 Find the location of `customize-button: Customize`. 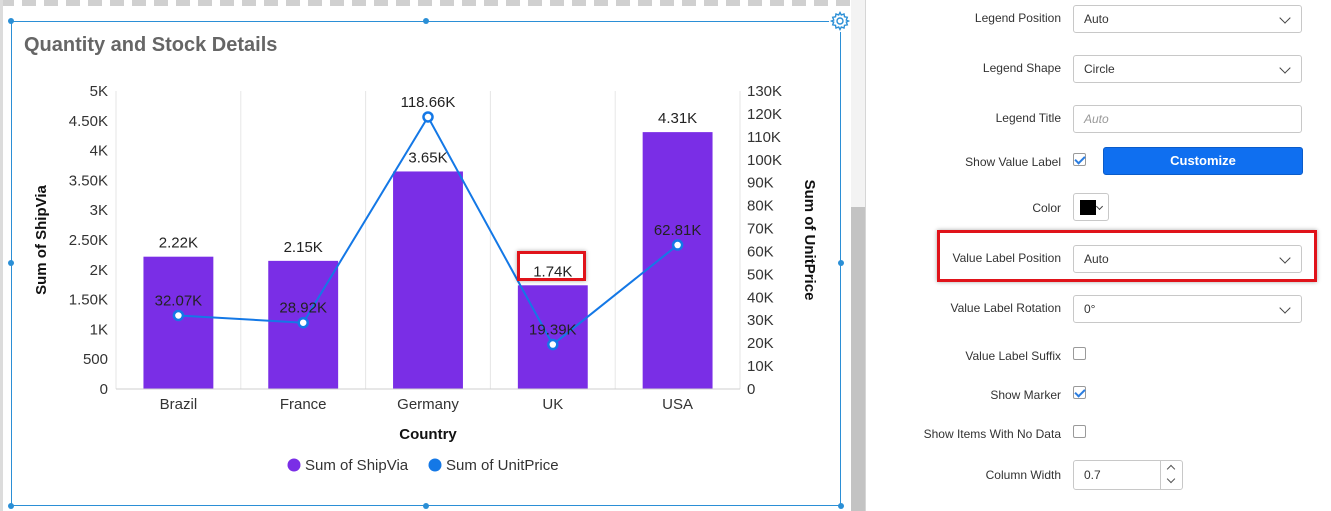

customize-button: Customize is located at coordinates (1203, 161).